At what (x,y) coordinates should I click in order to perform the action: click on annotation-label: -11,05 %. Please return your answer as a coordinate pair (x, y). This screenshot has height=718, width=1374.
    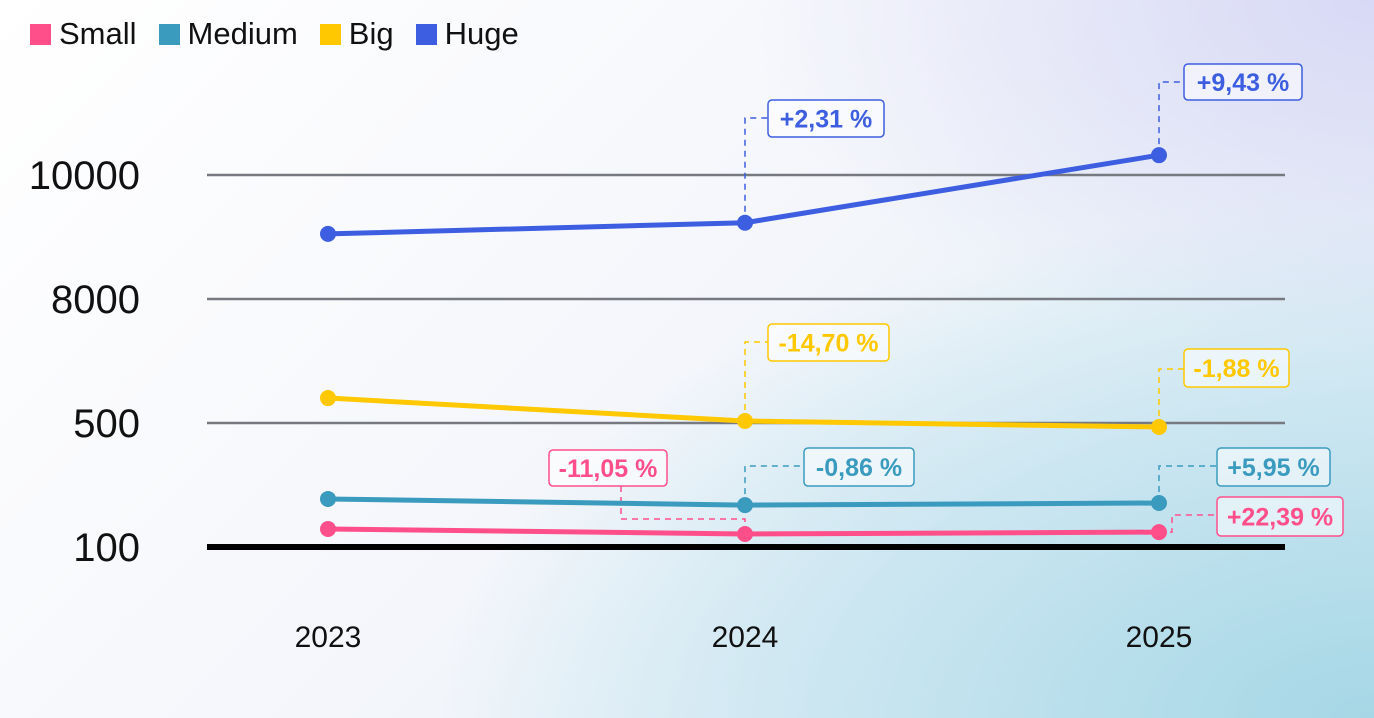
    Looking at the image, I should click on (608, 469).